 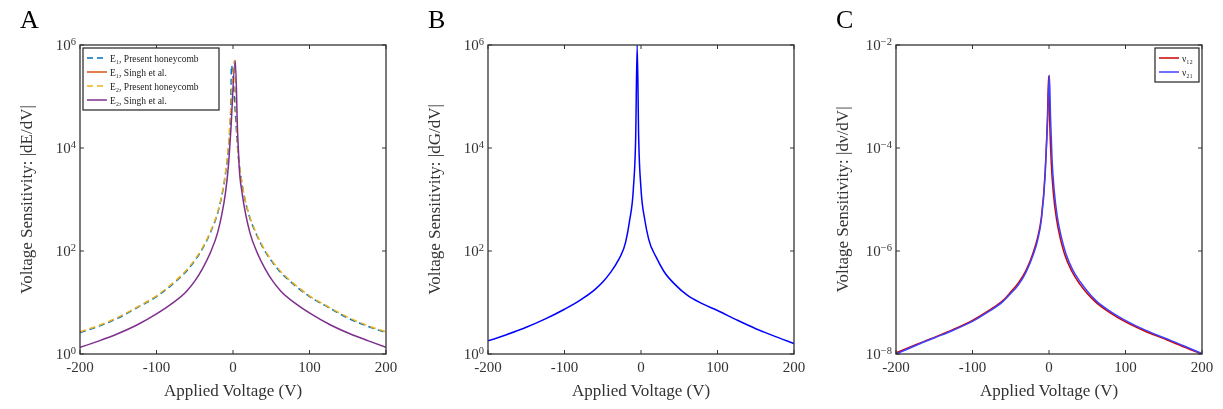 What do you see at coordinates (29, 19) in the screenshot?
I see `chart-title: A` at bounding box center [29, 19].